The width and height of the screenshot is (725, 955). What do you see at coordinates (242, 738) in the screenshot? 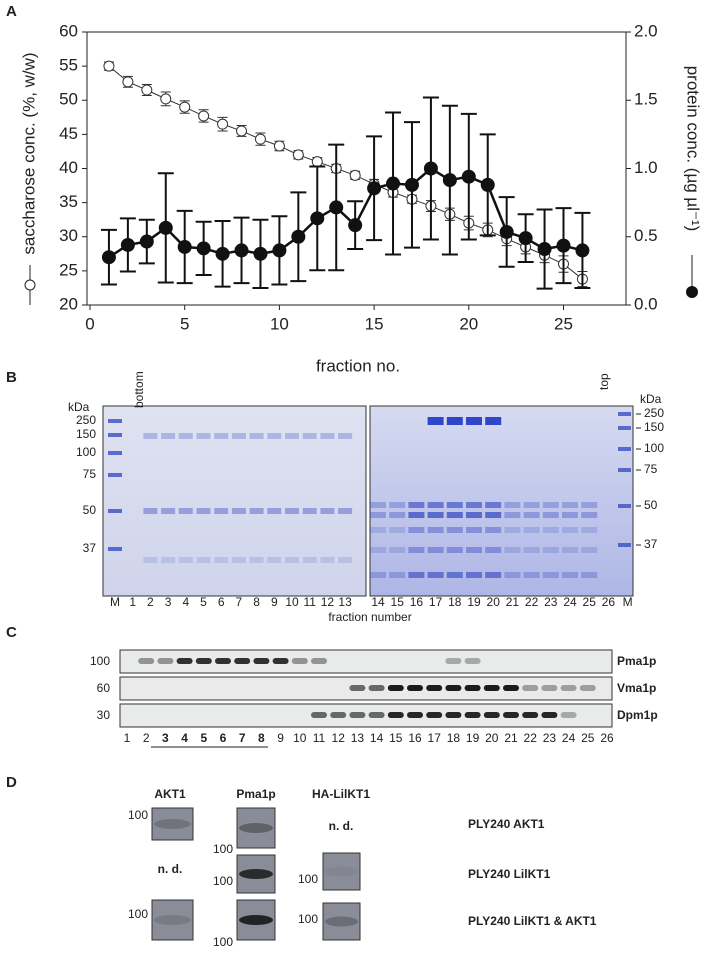
I see `lane-label: 7` at bounding box center [242, 738].